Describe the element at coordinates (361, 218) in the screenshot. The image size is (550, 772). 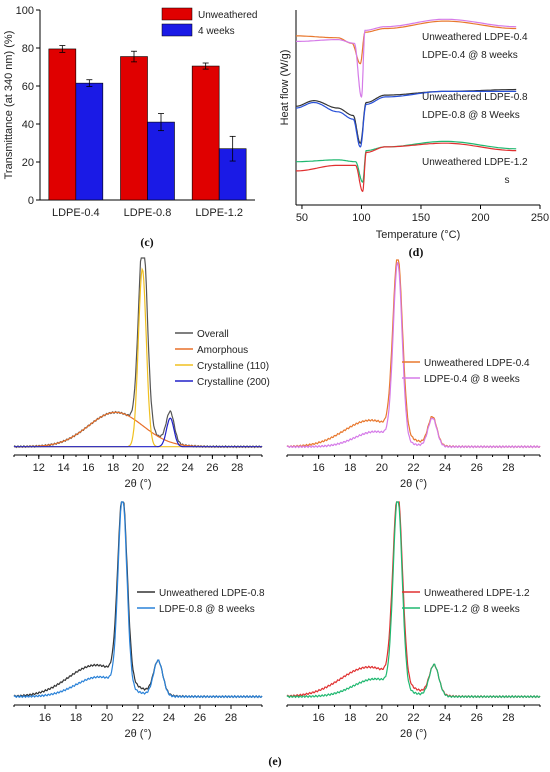
I see `x-tick-label: 100` at that location.